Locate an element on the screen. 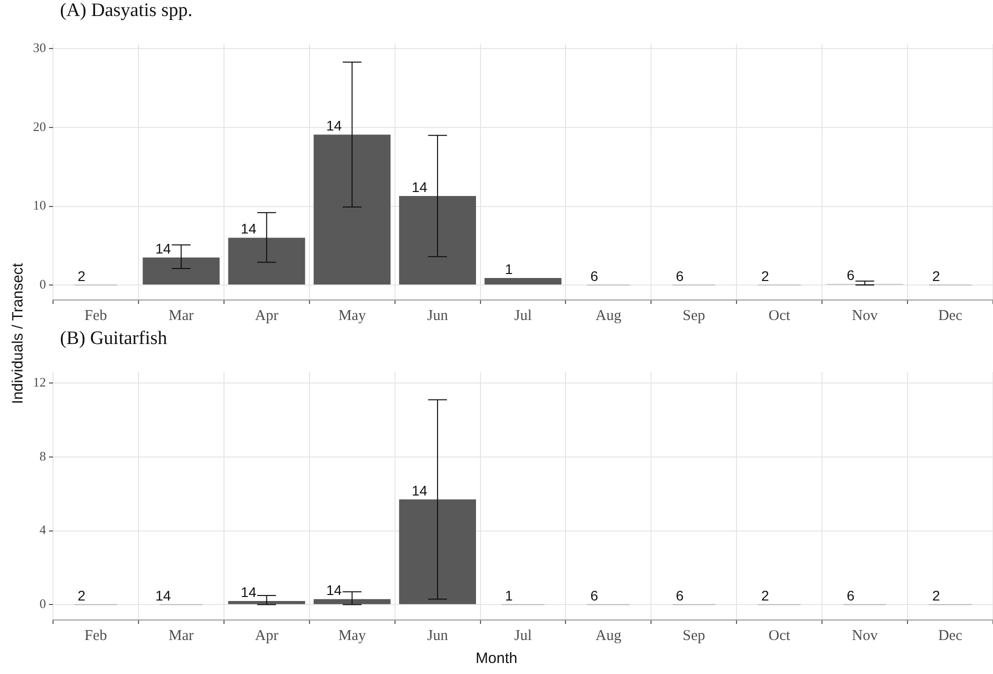 This screenshot has height=674, width=993. y-tick-label: 20 is located at coordinates (39, 126).